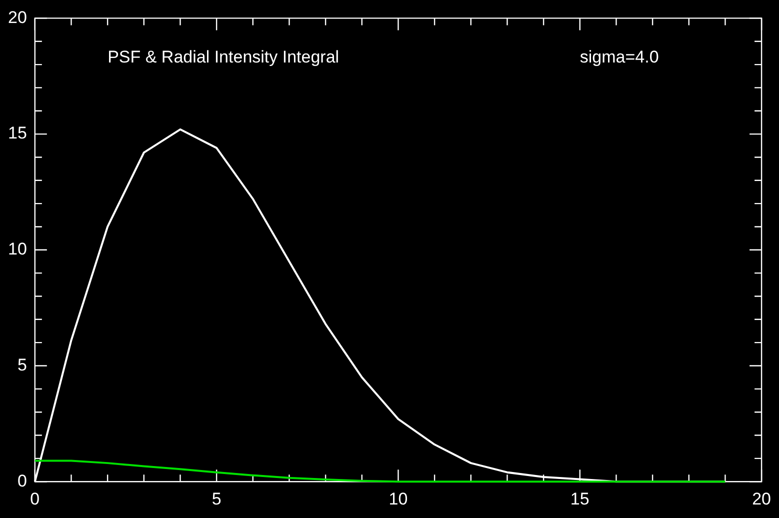 This screenshot has width=779, height=518. What do you see at coordinates (619, 56) in the screenshot?
I see `annotation: sigma=4.0` at bounding box center [619, 56].